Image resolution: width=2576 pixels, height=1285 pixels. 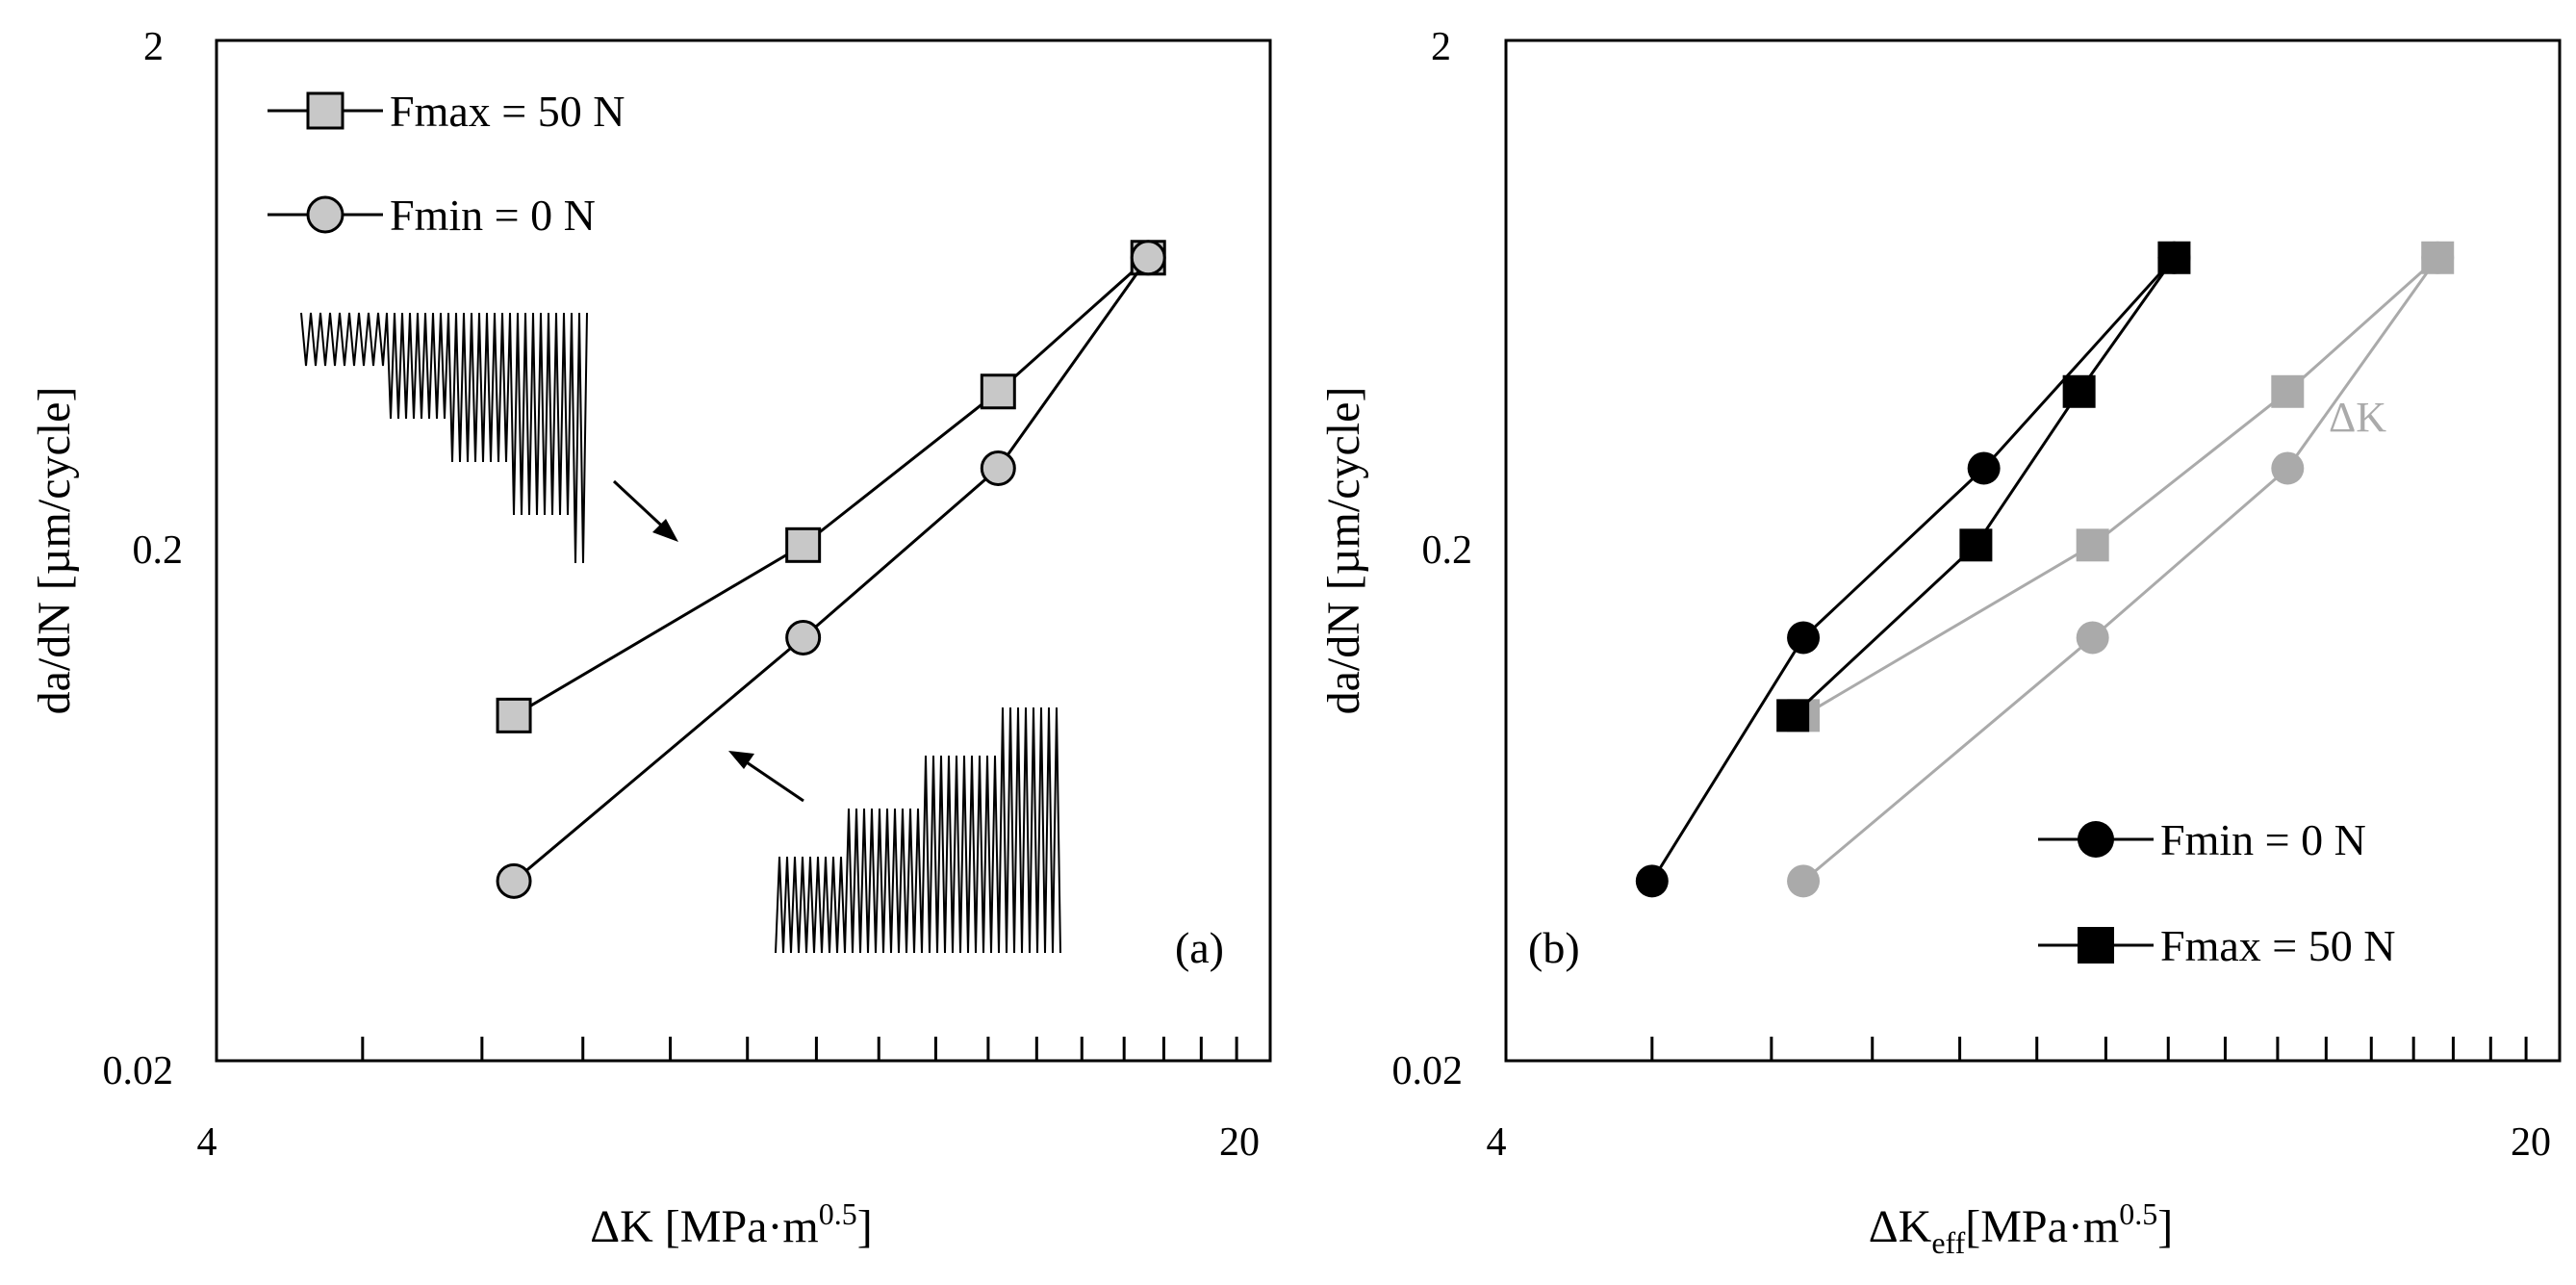 What do you see at coordinates (1441, 47) in the screenshot?
I see `panel-b-ytick-2: 2` at bounding box center [1441, 47].